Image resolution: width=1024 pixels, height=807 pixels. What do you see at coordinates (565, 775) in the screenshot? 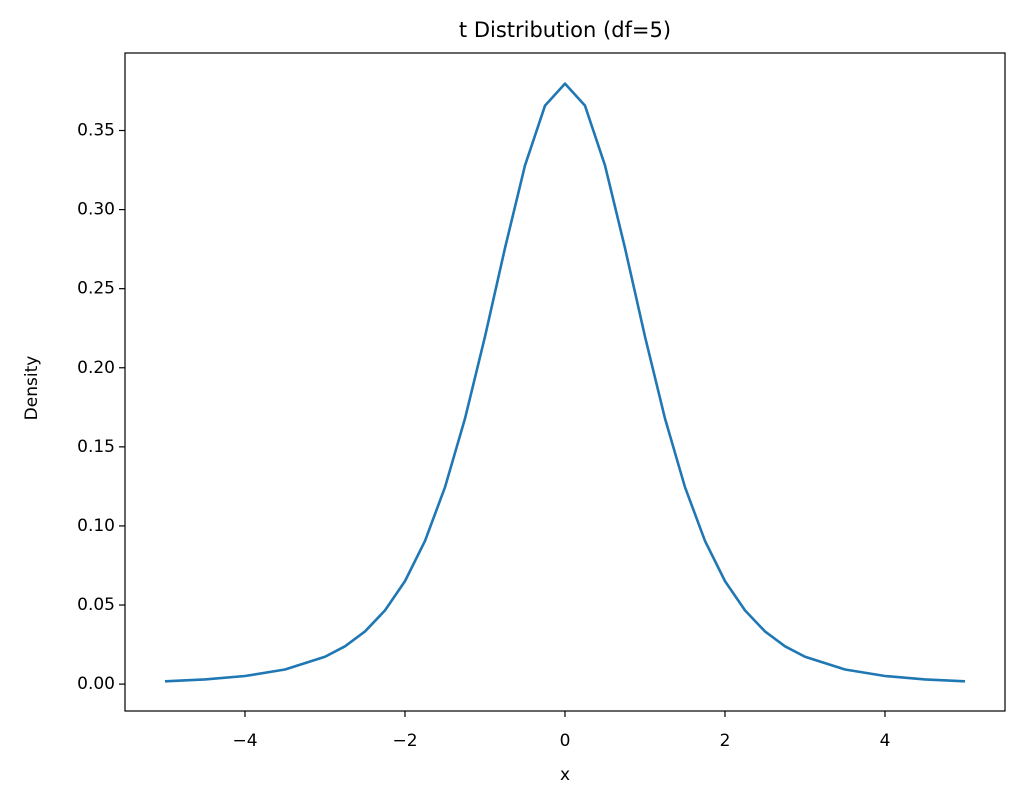
I see `x-axis-label: x` at bounding box center [565, 775].